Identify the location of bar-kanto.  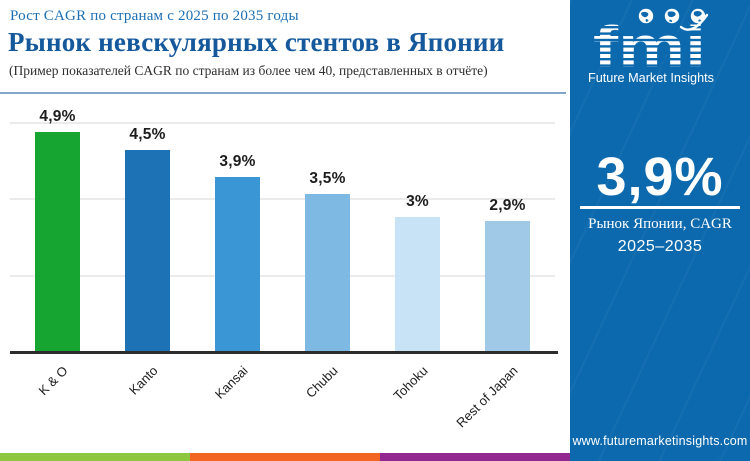
(147, 250).